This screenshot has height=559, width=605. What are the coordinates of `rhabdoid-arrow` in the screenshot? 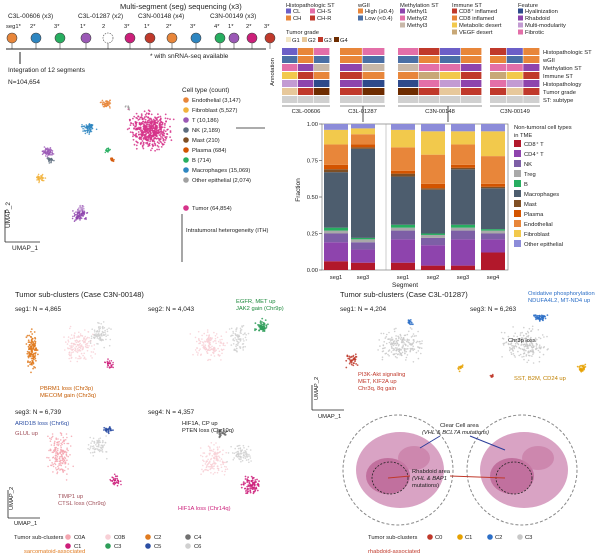 It's located at (477, 477).